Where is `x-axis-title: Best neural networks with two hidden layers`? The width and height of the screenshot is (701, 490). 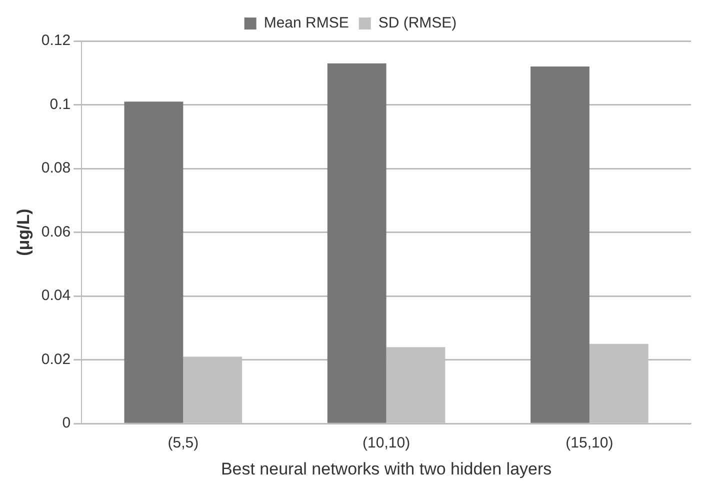 x-axis-title: Best neural networks with two hidden layers is located at coordinates (386, 468).